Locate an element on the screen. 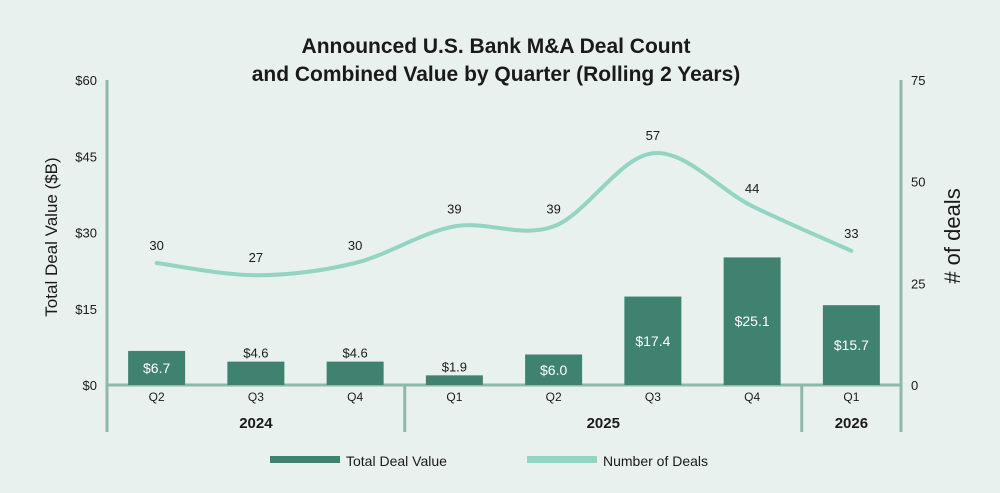  legend-swatch-total-deal-value is located at coordinates (305, 459).